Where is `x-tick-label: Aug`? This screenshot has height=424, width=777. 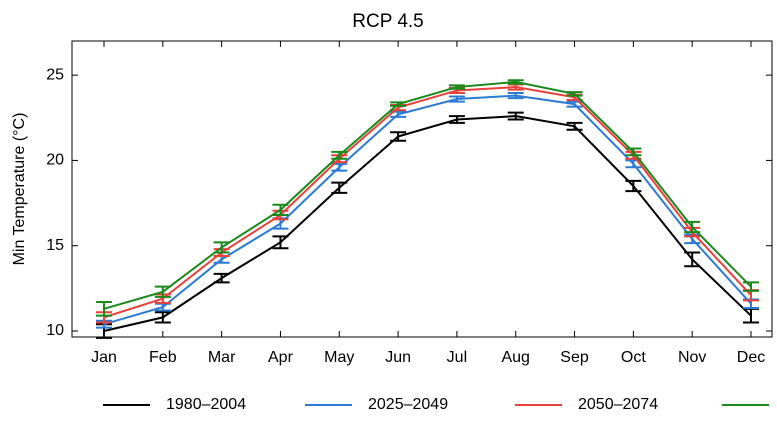
x-tick-label: Aug is located at coordinates (515, 357).